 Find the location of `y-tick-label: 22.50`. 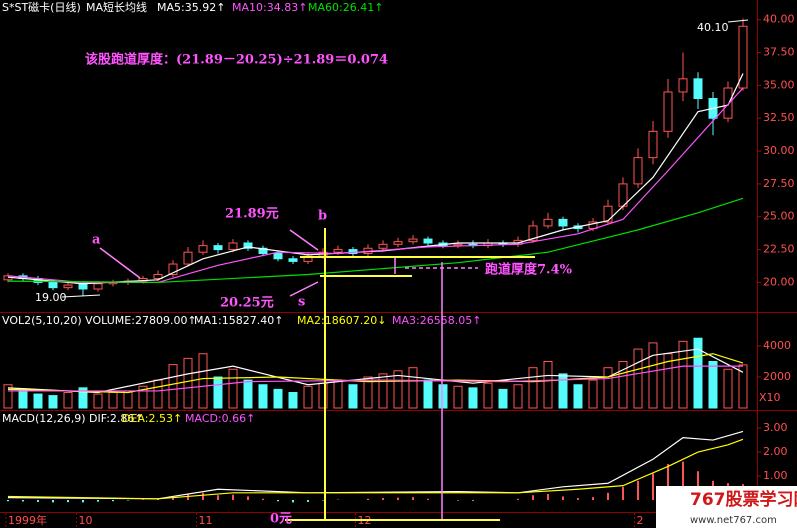

y-tick-label: 22.50 is located at coordinates (779, 249).